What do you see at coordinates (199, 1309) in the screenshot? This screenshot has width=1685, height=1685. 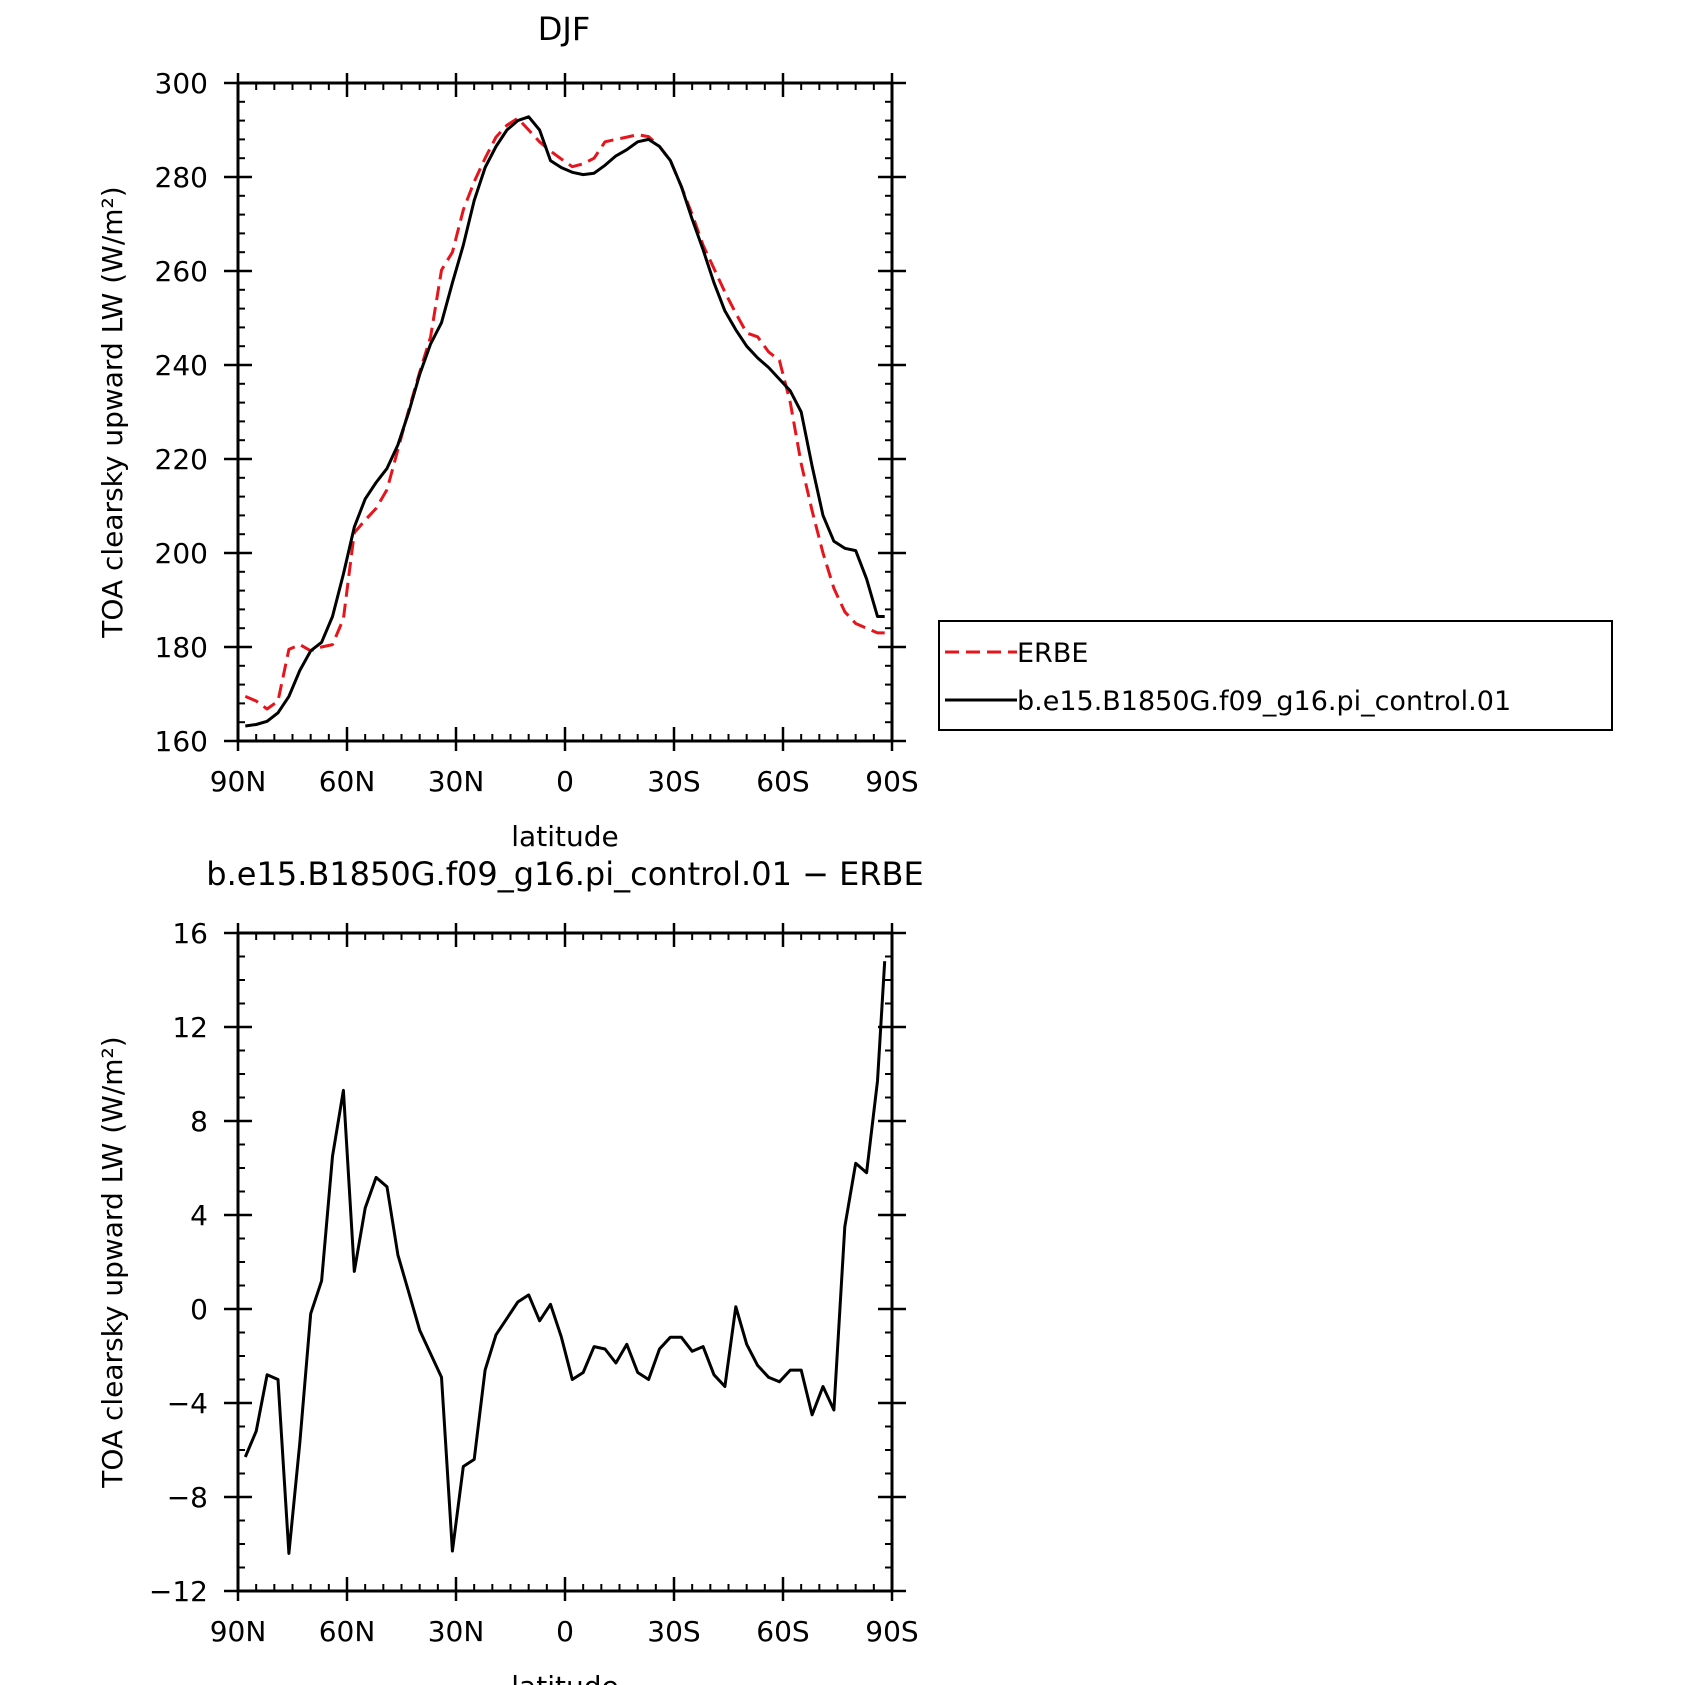 I see `y-tick-label: 0` at bounding box center [199, 1309].